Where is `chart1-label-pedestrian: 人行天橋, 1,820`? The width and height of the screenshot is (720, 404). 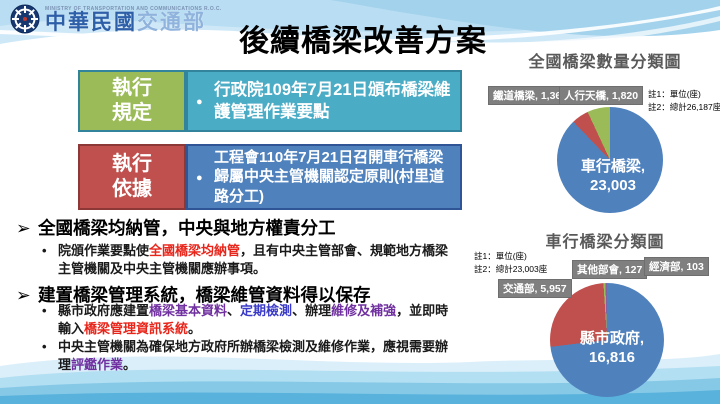
chart1-label-pedestrian: 人行天橋, 1,820 is located at coordinates (601, 95).